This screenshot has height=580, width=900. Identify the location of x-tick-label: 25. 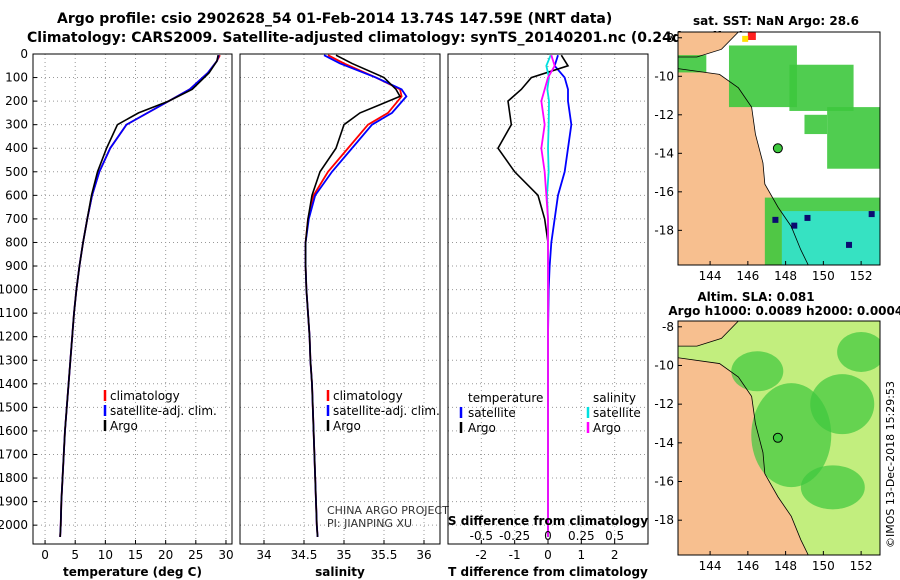
(195, 555).